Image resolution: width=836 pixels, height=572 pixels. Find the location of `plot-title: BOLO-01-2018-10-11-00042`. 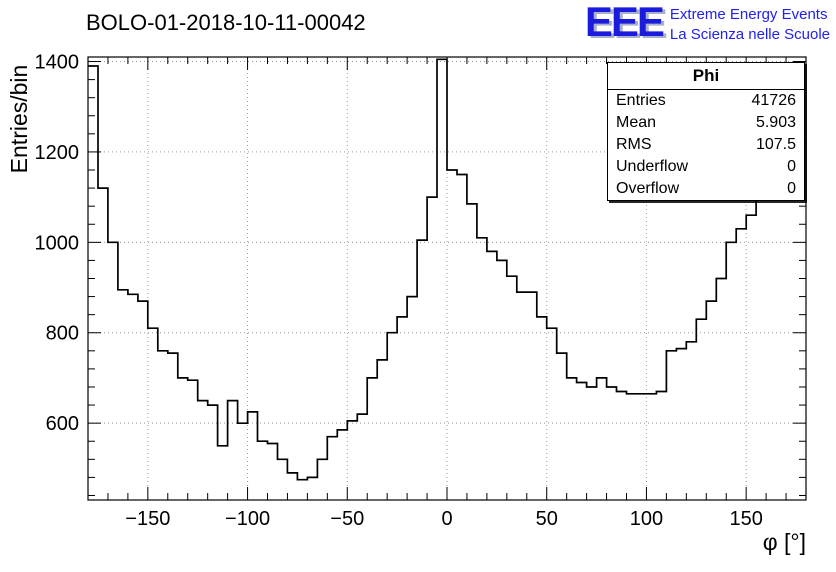

plot-title: BOLO-01-2018-10-11-00042 is located at coordinates (226, 22).